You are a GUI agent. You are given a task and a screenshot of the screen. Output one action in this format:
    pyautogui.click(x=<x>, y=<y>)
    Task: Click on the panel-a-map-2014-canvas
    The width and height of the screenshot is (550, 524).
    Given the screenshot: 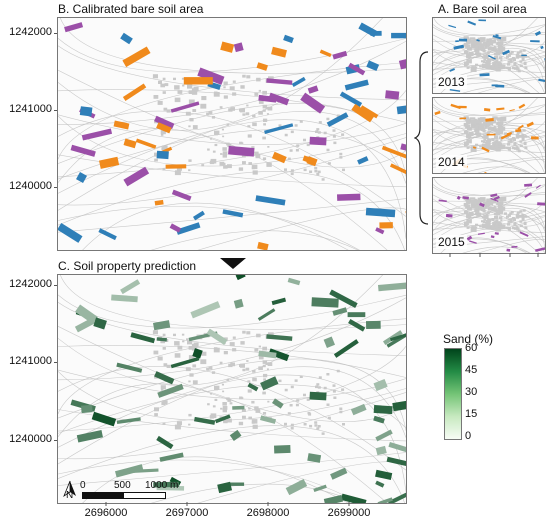 What is the action you would take?
    pyautogui.click(x=489, y=135)
    